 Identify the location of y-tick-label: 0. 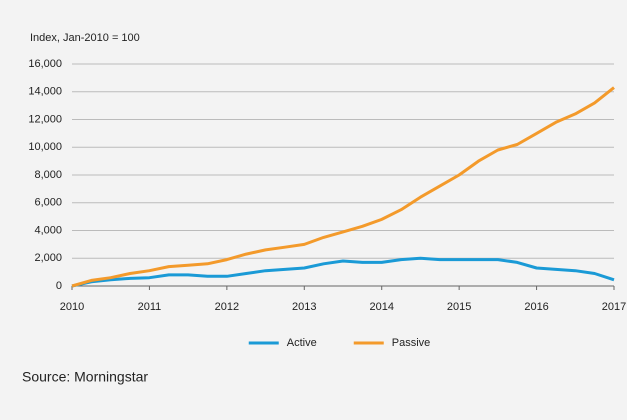
(59, 286).